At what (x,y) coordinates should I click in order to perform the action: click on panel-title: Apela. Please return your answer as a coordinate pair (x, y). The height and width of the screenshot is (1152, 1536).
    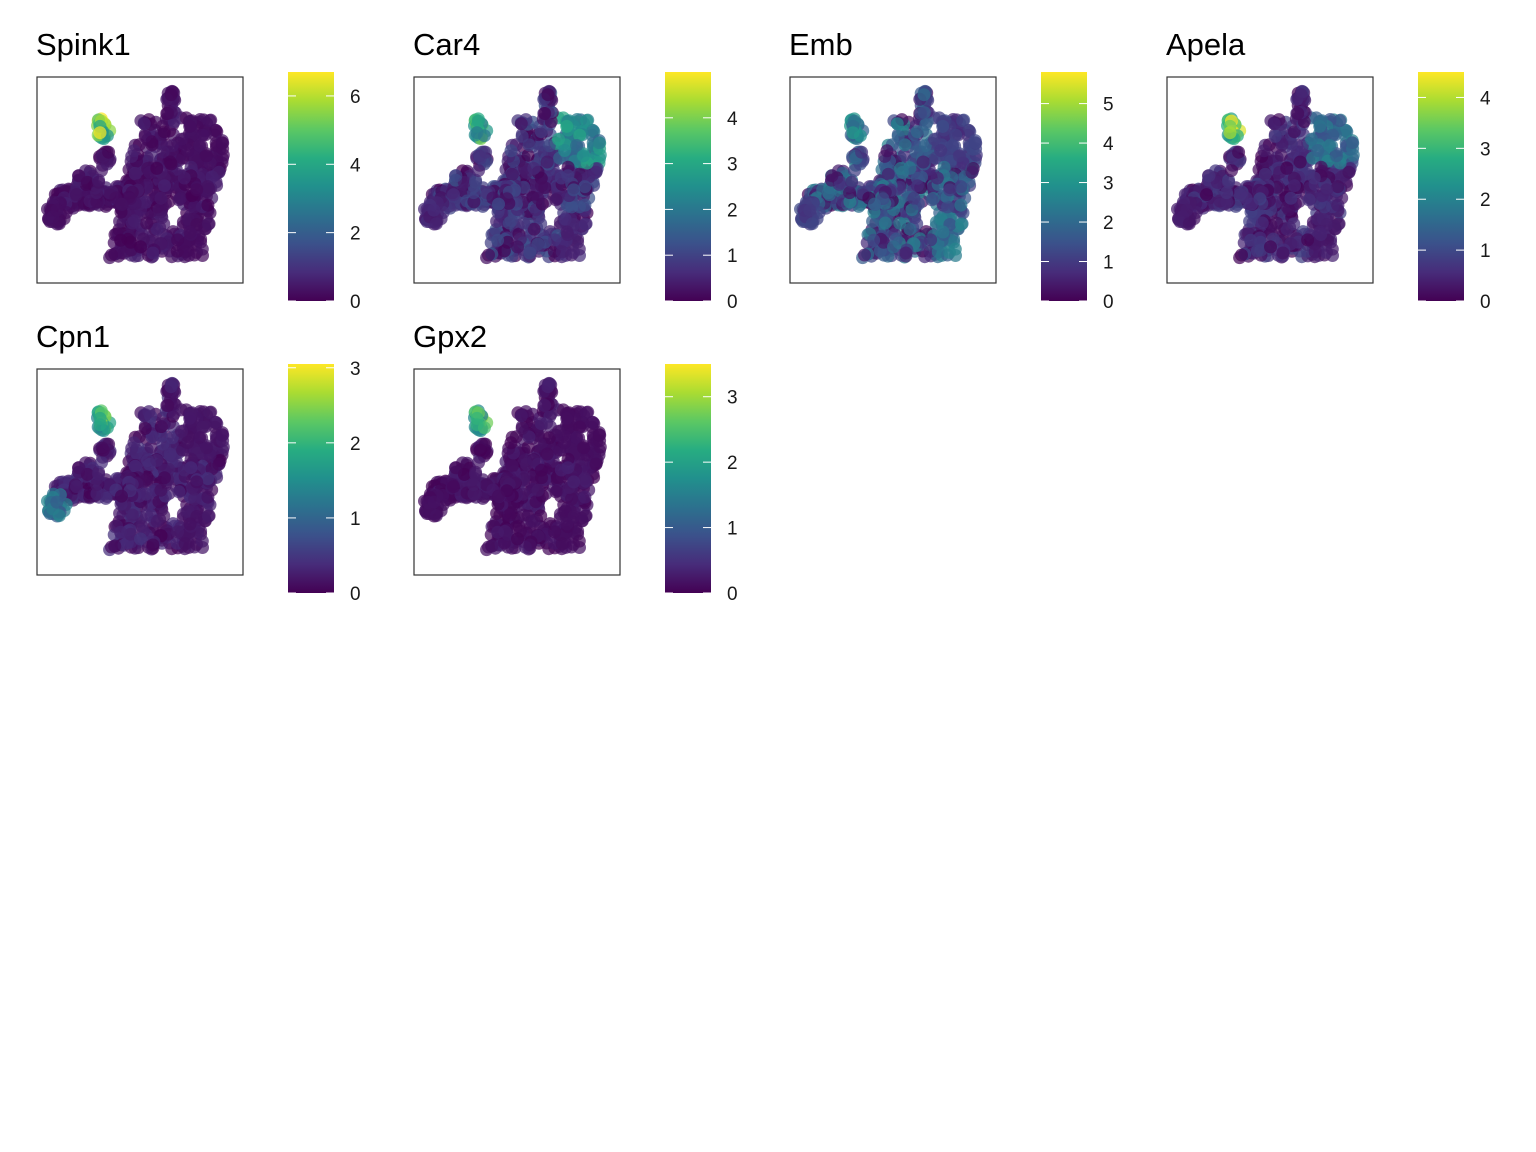
    Looking at the image, I should click on (1206, 44).